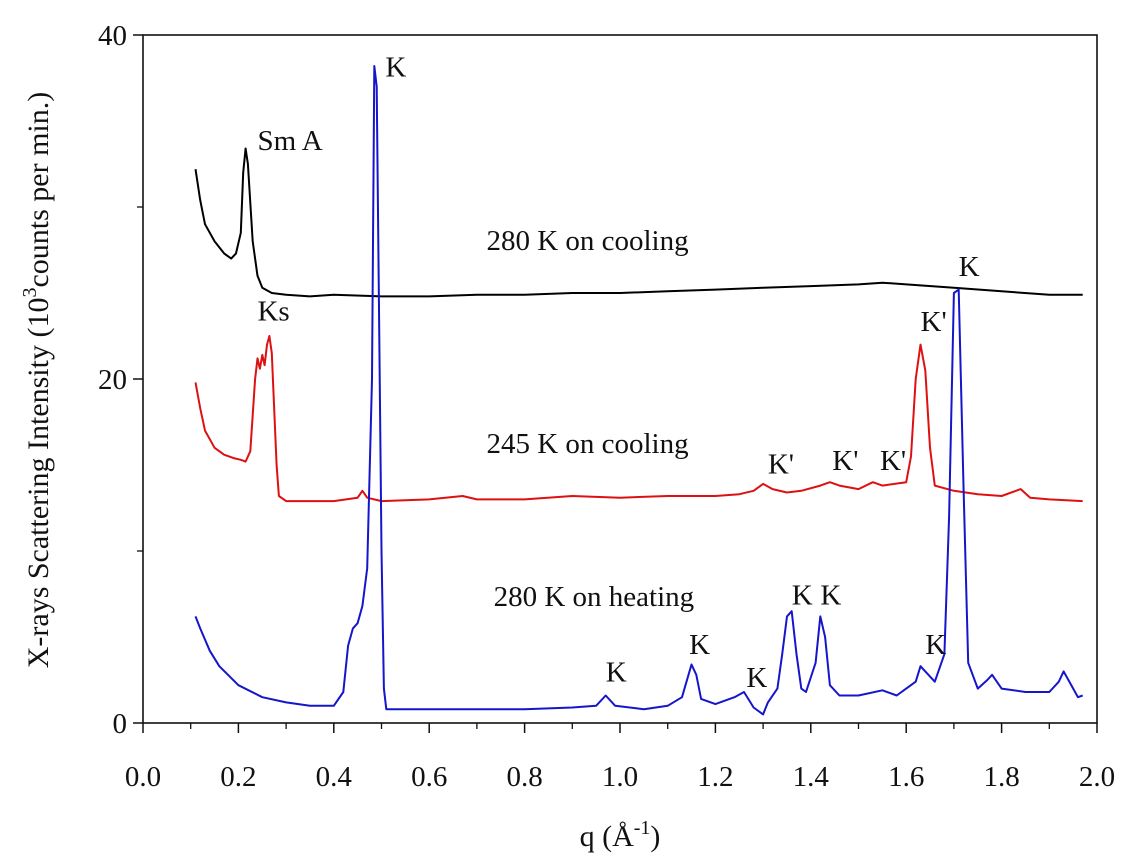 The image size is (1126, 860). I want to click on x-axis-label-exponent: -1, so click(642, 828).